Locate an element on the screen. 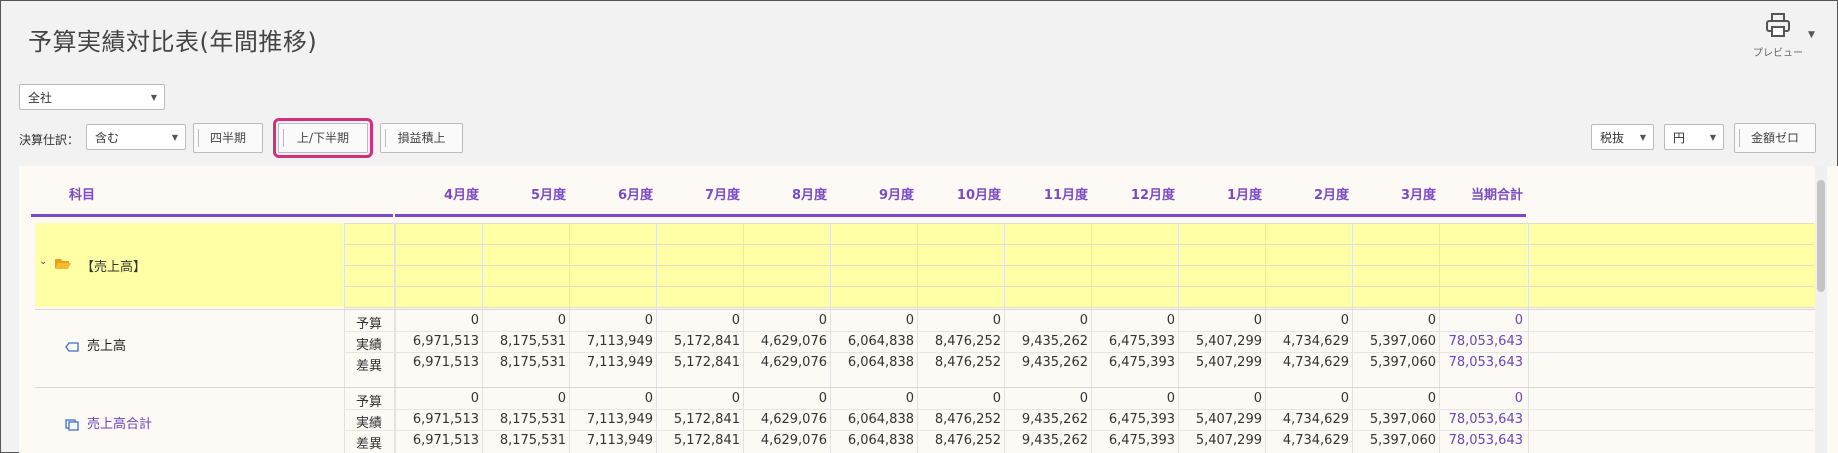  tax-select: 税抜 ▼ is located at coordinates (1622, 137).